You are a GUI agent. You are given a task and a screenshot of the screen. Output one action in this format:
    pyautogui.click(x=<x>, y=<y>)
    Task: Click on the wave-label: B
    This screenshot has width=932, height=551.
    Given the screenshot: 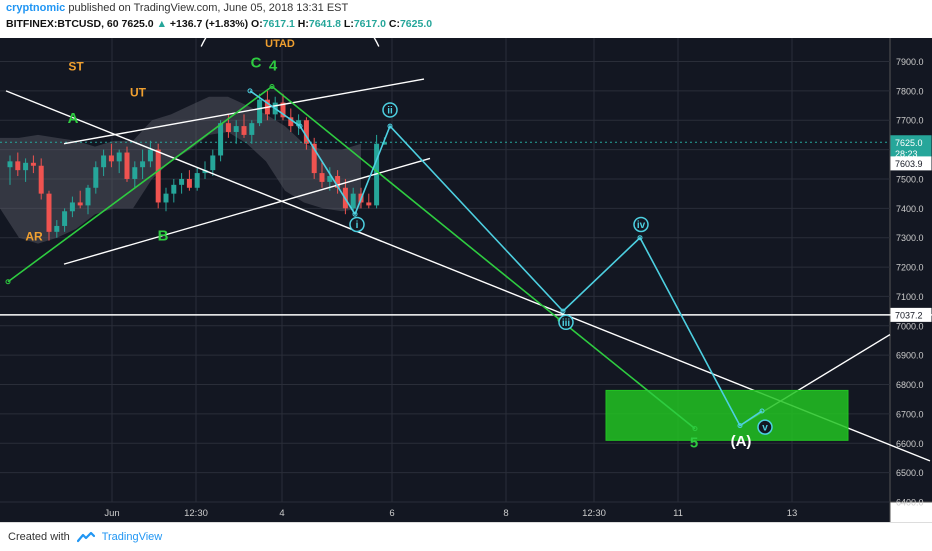 What is the action you would take?
    pyautogui.click(x=163, y=236)
    